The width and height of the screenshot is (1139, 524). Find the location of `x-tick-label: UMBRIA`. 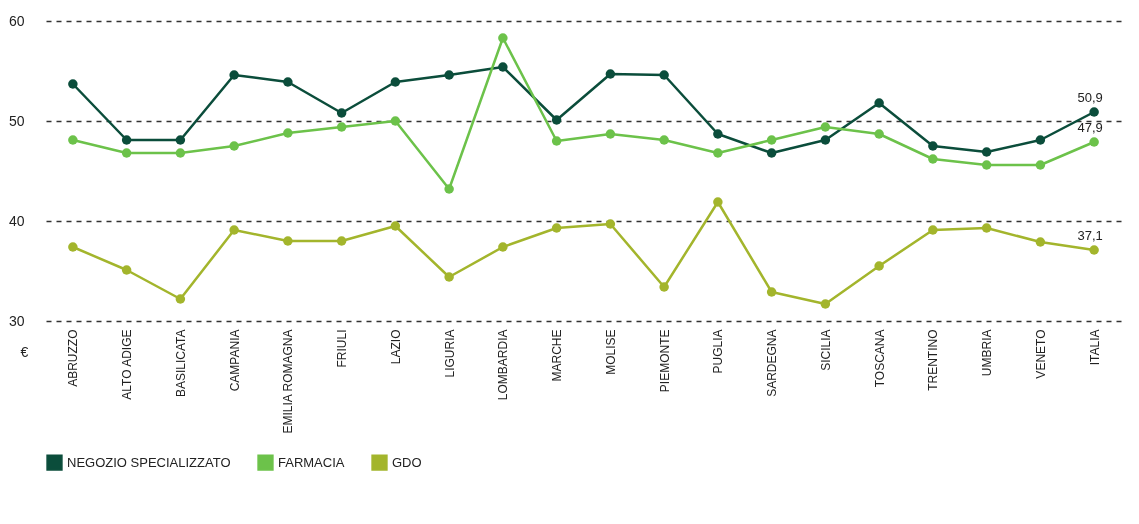

x-tick-label: UMBRIA is located at coordinates (987, 353).